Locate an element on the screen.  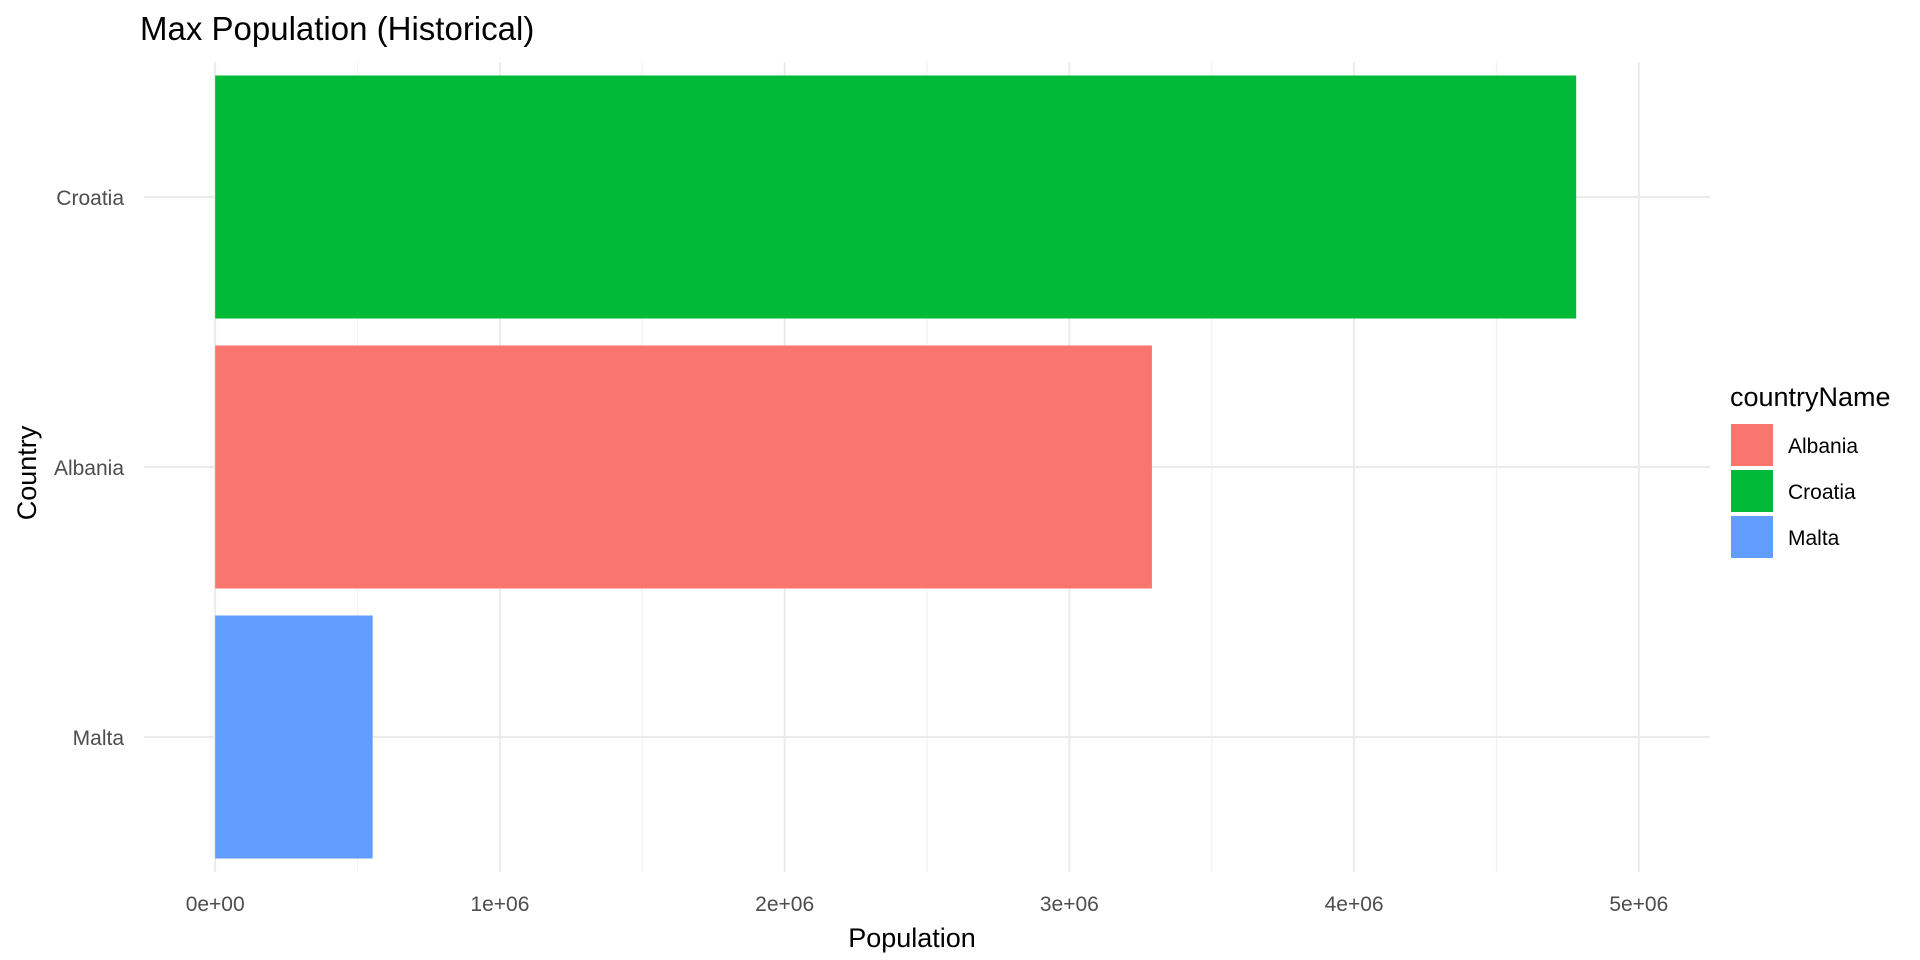
y-tick-label: Malta is located at coordinates (99, 738).